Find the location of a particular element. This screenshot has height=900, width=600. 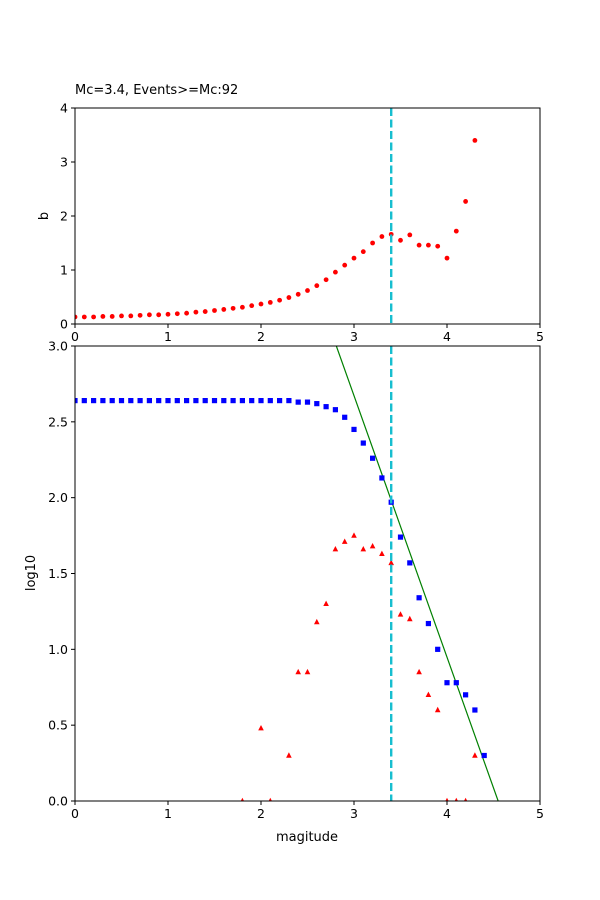

top-marks is located at coordinates (276, 229).